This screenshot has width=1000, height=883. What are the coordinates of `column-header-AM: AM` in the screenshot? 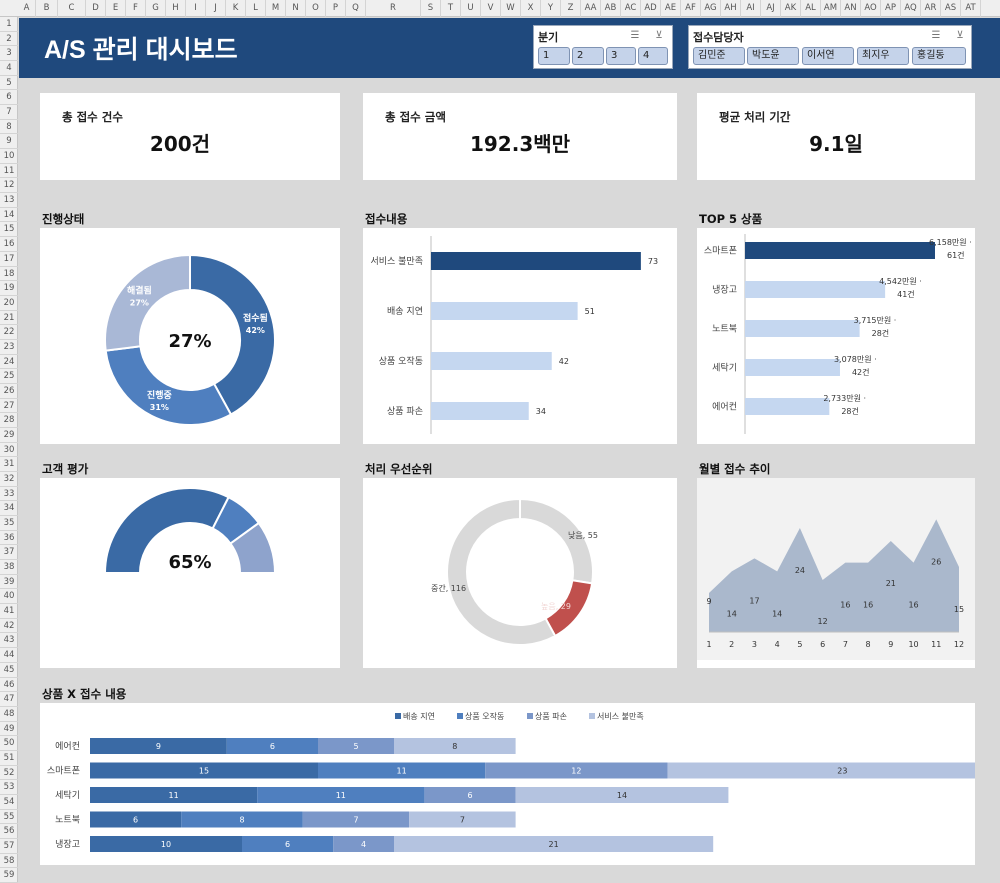 It's located at (831, 8).